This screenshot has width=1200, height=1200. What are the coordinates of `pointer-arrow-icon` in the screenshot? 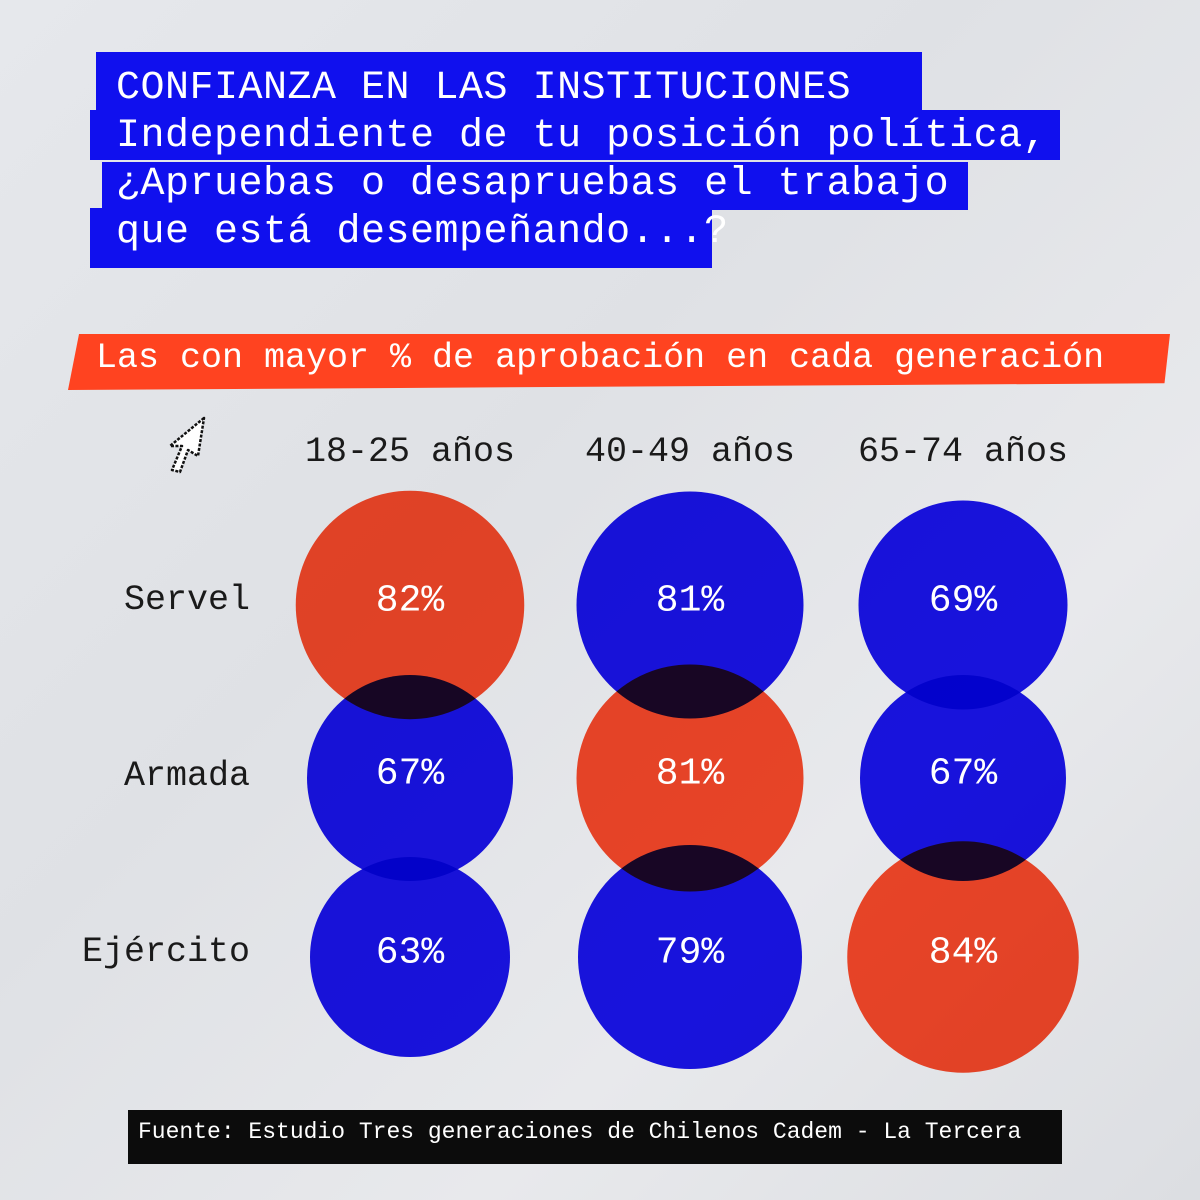 It's located at (187, 448).